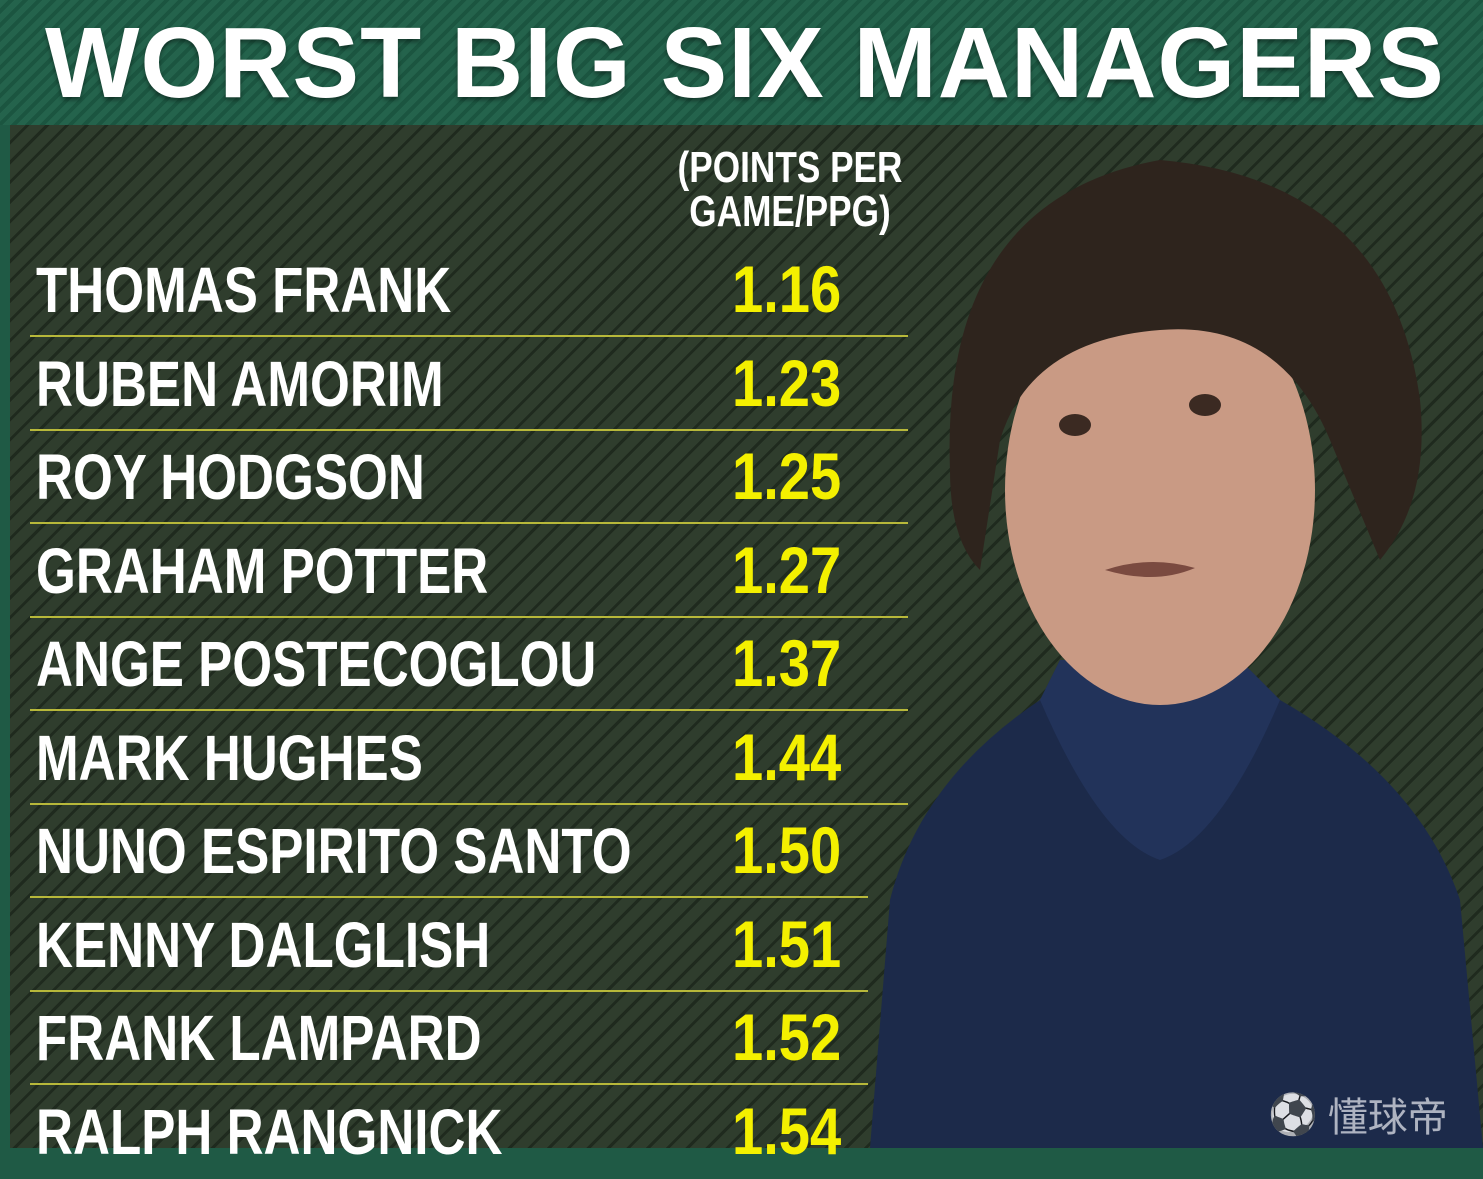 This screenshot has height=1179, width=1483. Describe the element at coordinates (240, 383) in the screenshot. I see `manager-name: RUBEN AMORIM` at that location.